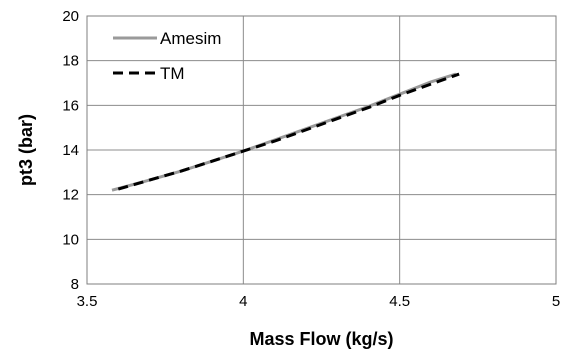 This screenshot has width=569, height=351. Describe the element at coordinates (319, 301) in the screenshot. I see `x-axis-ticks: 3.5 4 4.5 5` at that location.